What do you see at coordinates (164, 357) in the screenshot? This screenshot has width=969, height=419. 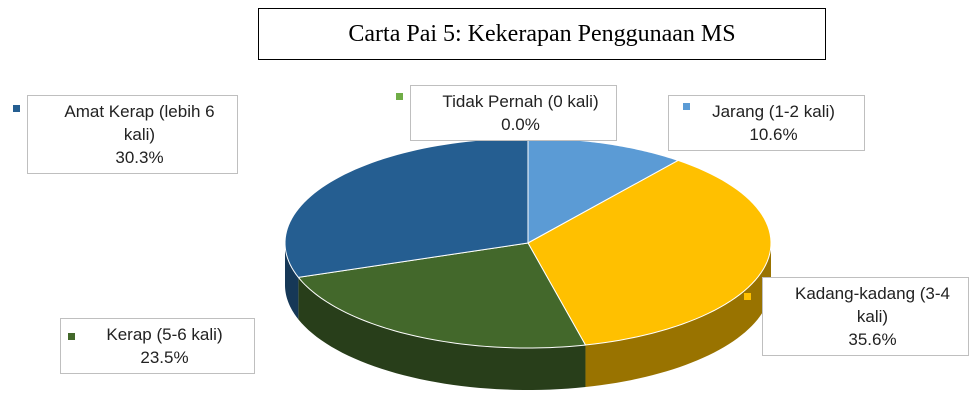 I see `value-label: 23.5%` at bounding box center [164, 357].